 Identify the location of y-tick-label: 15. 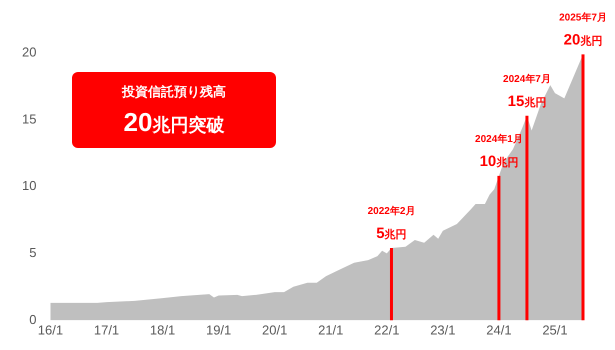
(29, 118).